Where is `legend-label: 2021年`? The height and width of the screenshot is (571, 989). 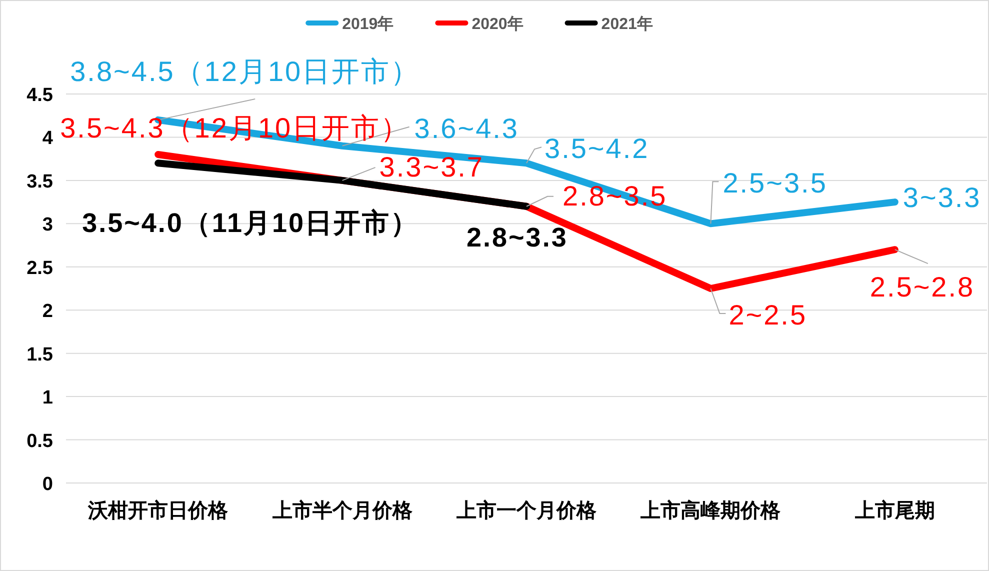
legend-label: 2021年 is located at coordinates (627, 24).